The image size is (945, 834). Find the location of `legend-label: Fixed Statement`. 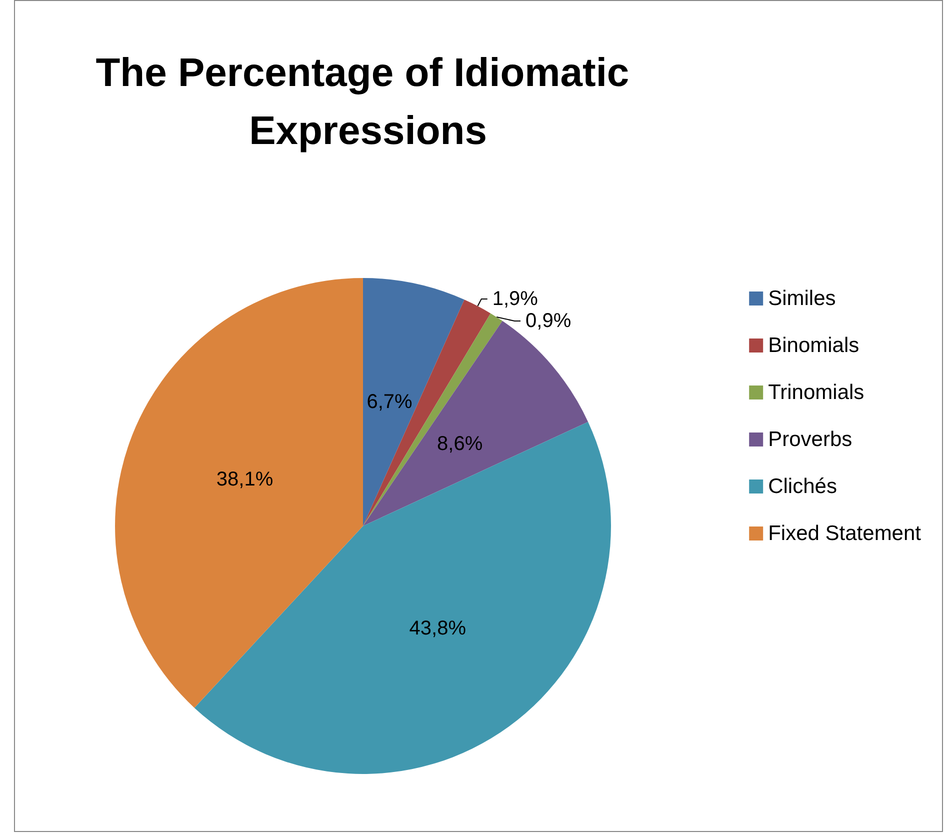

legend-label: Fixed Statement is located at coordinates (845, 533).